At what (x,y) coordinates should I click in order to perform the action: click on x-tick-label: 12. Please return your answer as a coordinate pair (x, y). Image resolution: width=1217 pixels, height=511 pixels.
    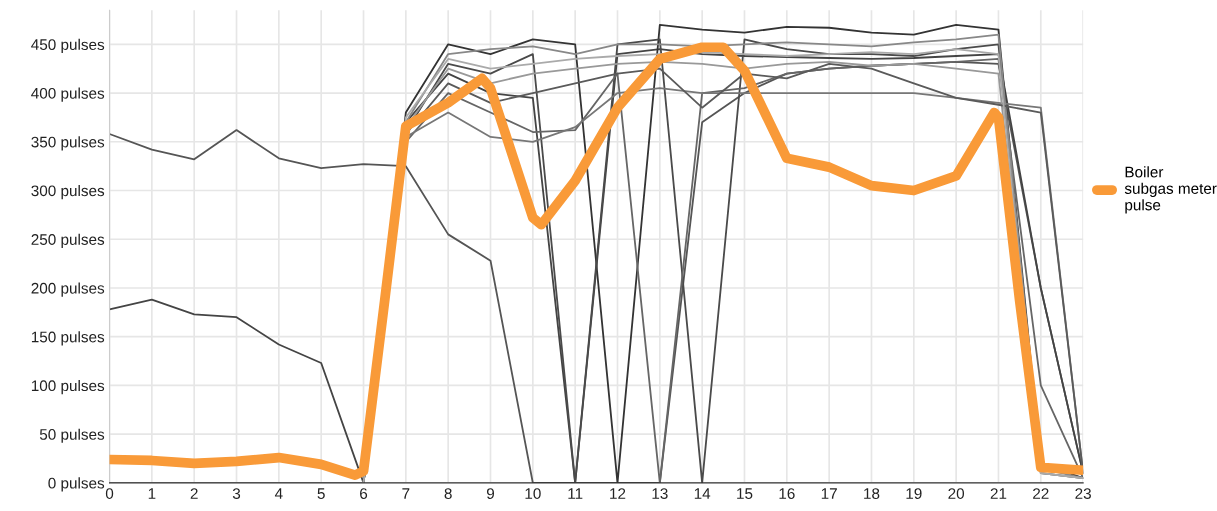
    Looking at the image, I should click on (618, 493).